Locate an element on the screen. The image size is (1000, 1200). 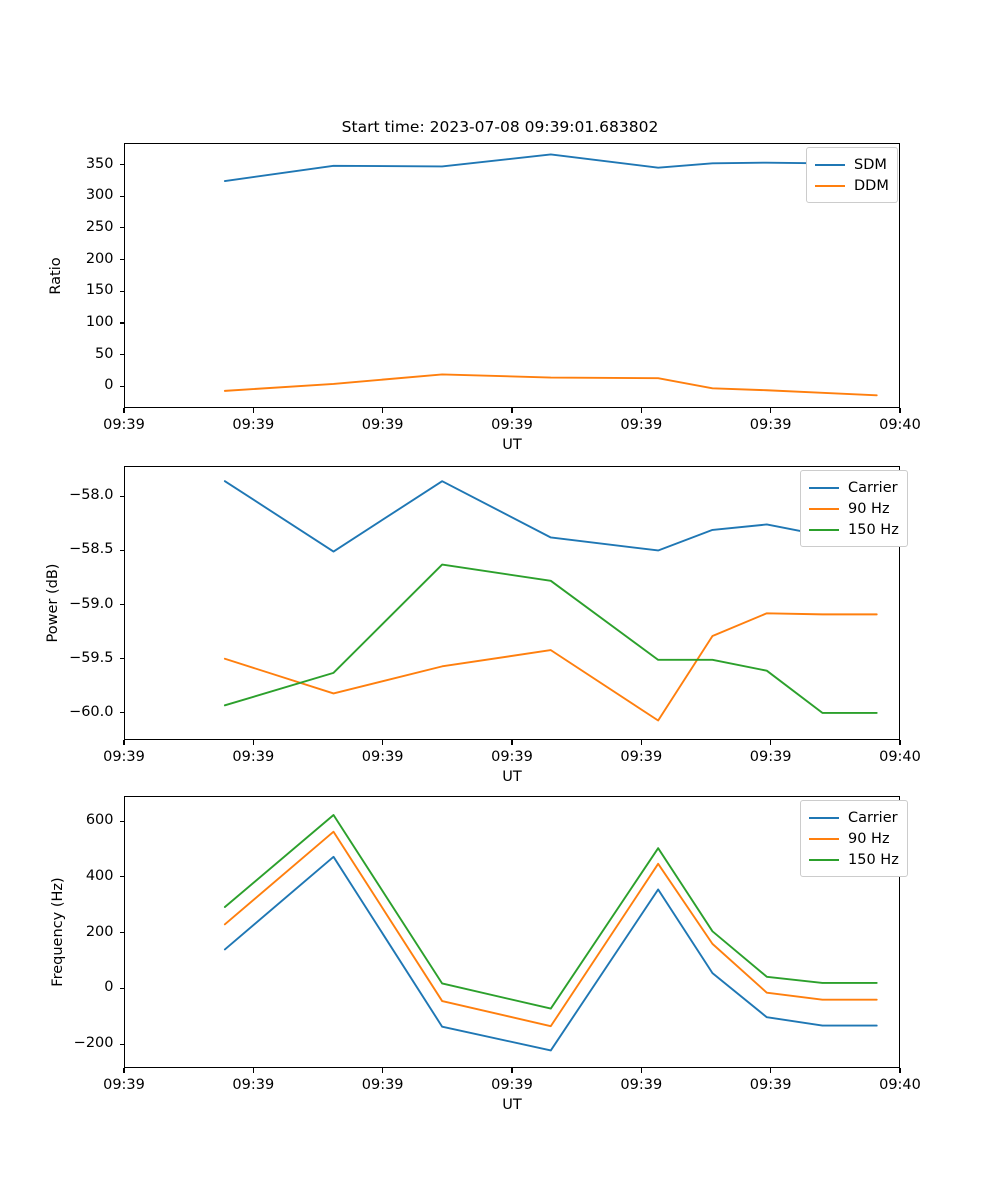
y-tick-label: −200 is located at coordinates (93, 1043).